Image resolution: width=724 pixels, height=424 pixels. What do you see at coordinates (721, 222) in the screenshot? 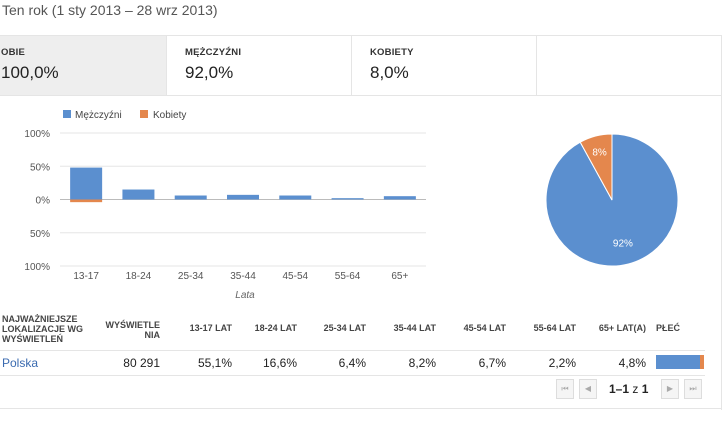
I see `panel-right-border` at bounding box center [721, 222].